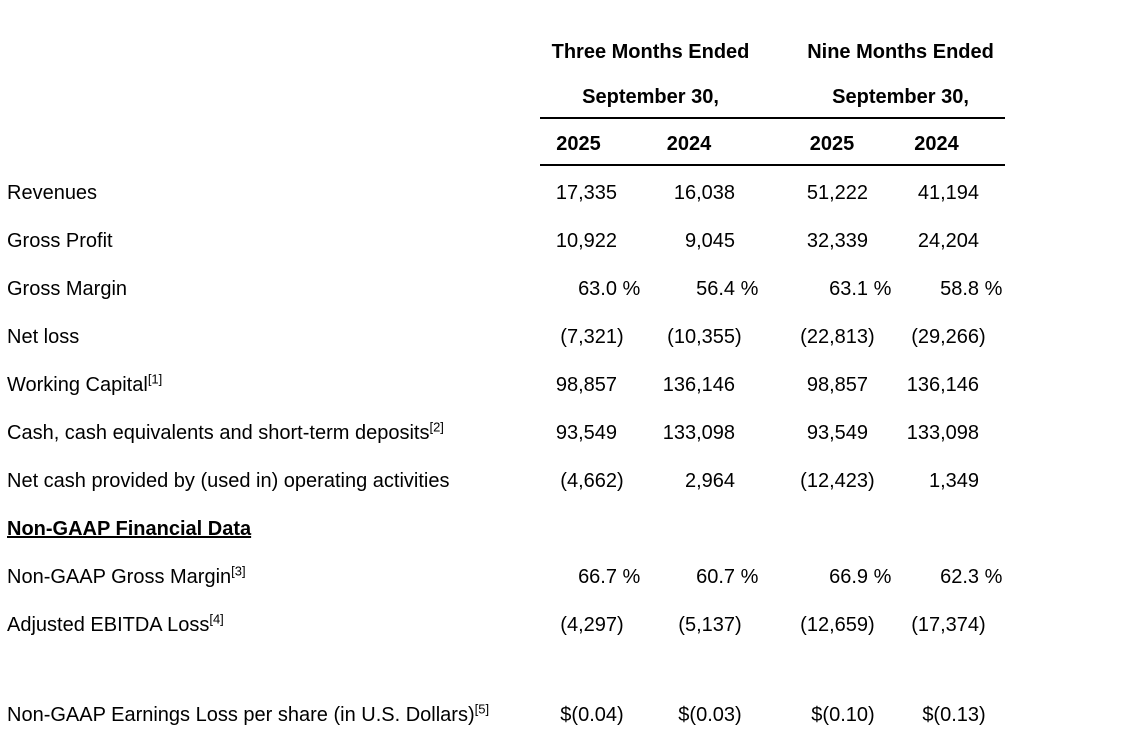  What do you see at coordinates (592, 715) in the screenshot?
I see `value-cell: $(0.04)` at bounding box center [592, 715].